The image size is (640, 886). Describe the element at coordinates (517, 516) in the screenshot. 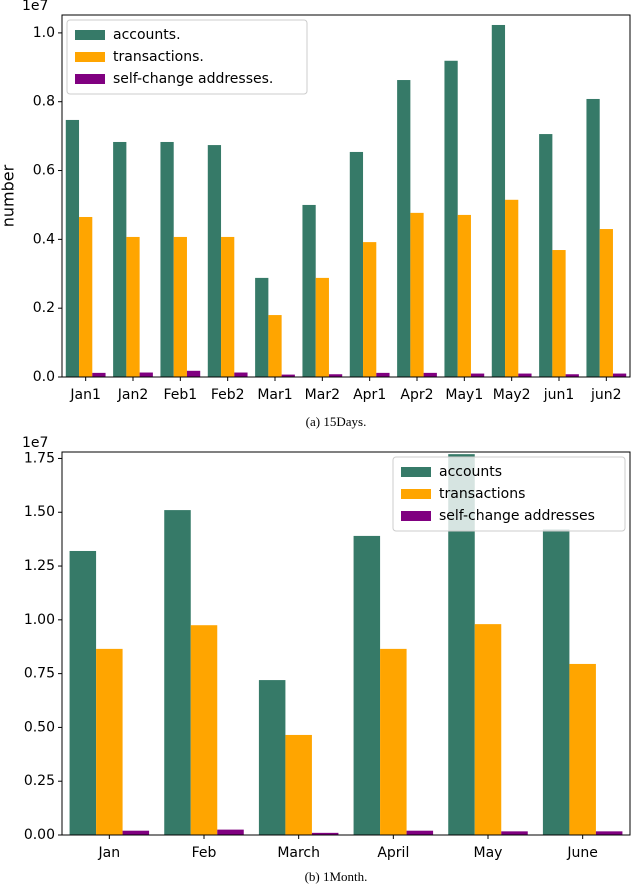

I see `legend-label: self-change addresses` at that location.